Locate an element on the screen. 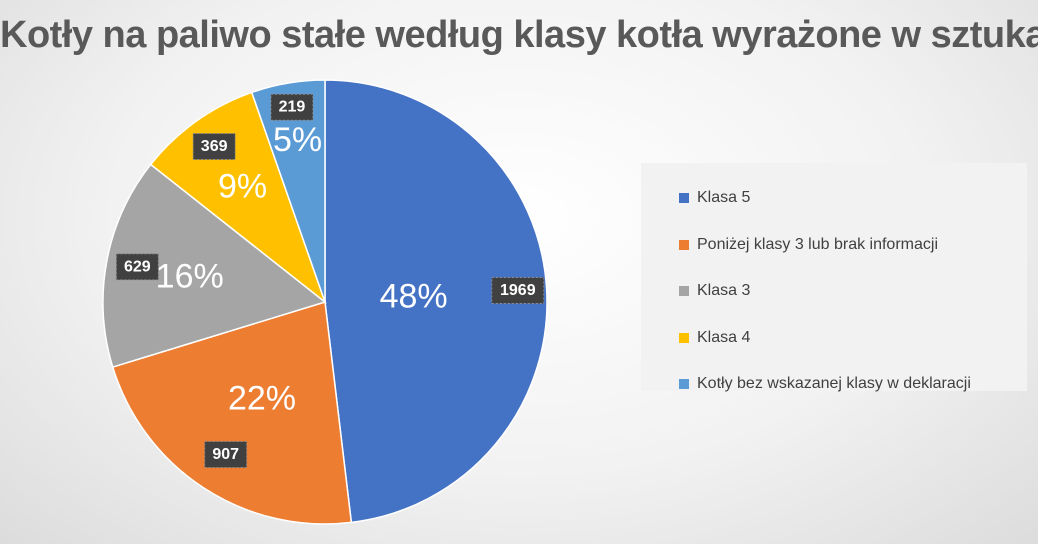 This screenshot has height=544, width=1038. value-callout: 1969 is located at coordinates (518, 291).